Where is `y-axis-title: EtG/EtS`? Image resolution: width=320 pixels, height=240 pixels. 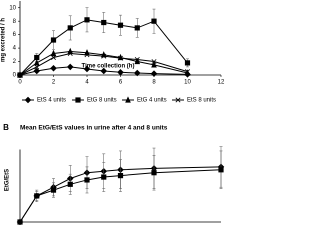
y-axis-title: EtG/EtS is located at coordinates (8, 180).